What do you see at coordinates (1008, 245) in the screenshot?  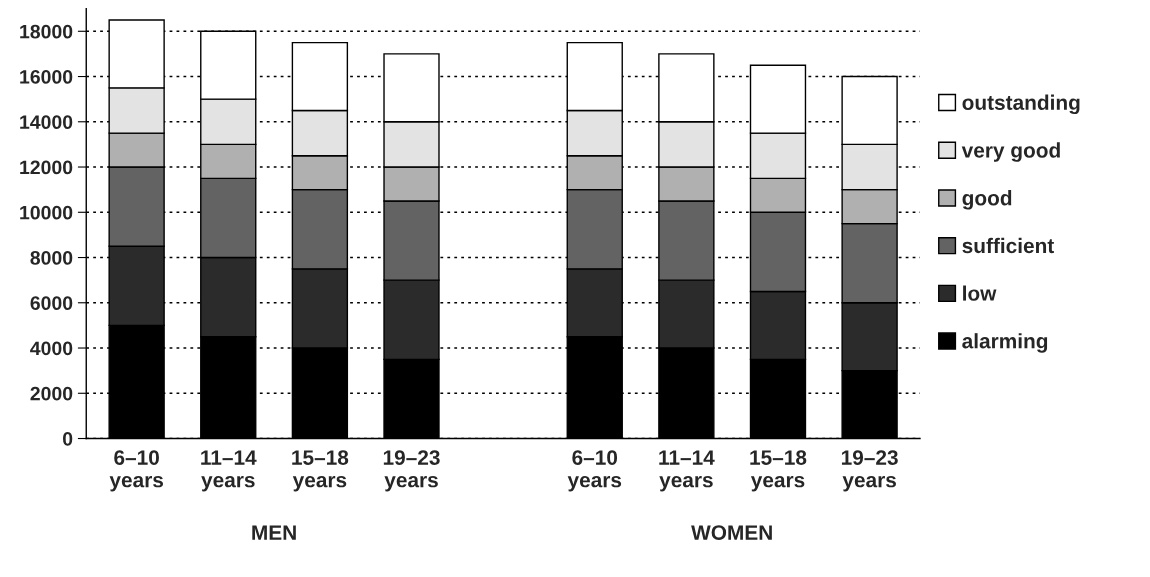 I see `legend-label: sufficient` at bounding box center [1008, 245].